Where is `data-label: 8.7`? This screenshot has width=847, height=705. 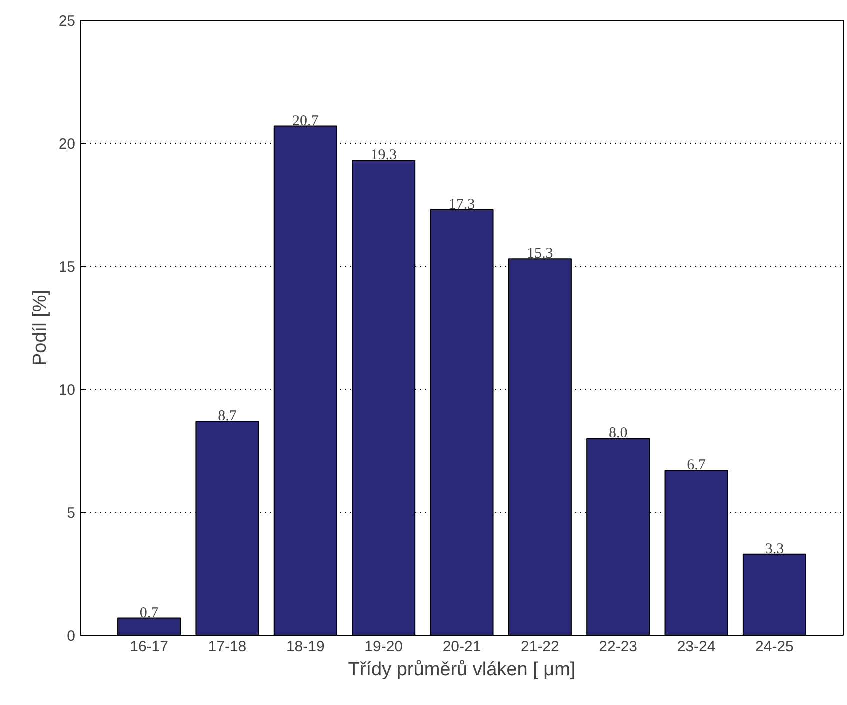 data-label: 8.7 is located at coordinates (228, 416).